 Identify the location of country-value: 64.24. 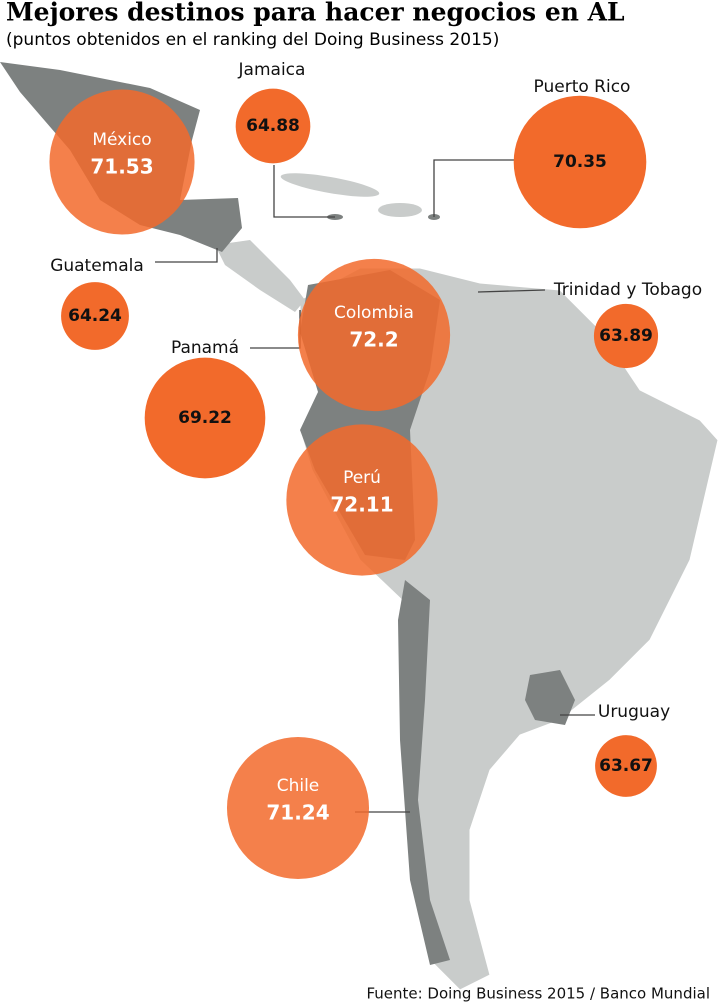
(95, 316).